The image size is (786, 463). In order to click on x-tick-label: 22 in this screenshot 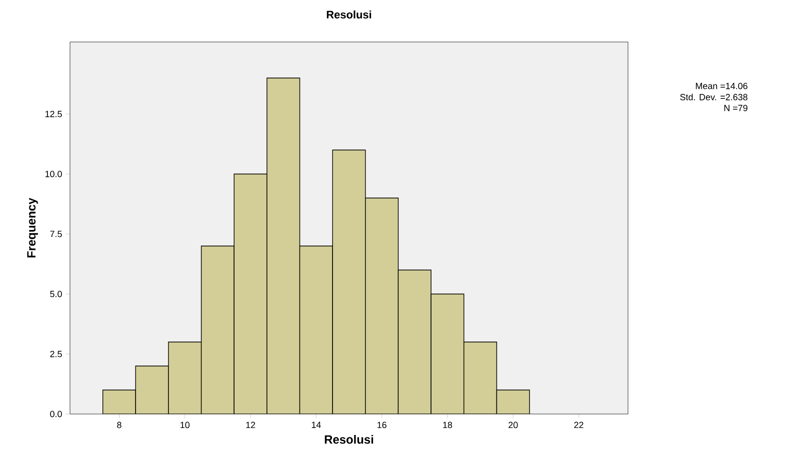, I will do `click(579, 425)`.